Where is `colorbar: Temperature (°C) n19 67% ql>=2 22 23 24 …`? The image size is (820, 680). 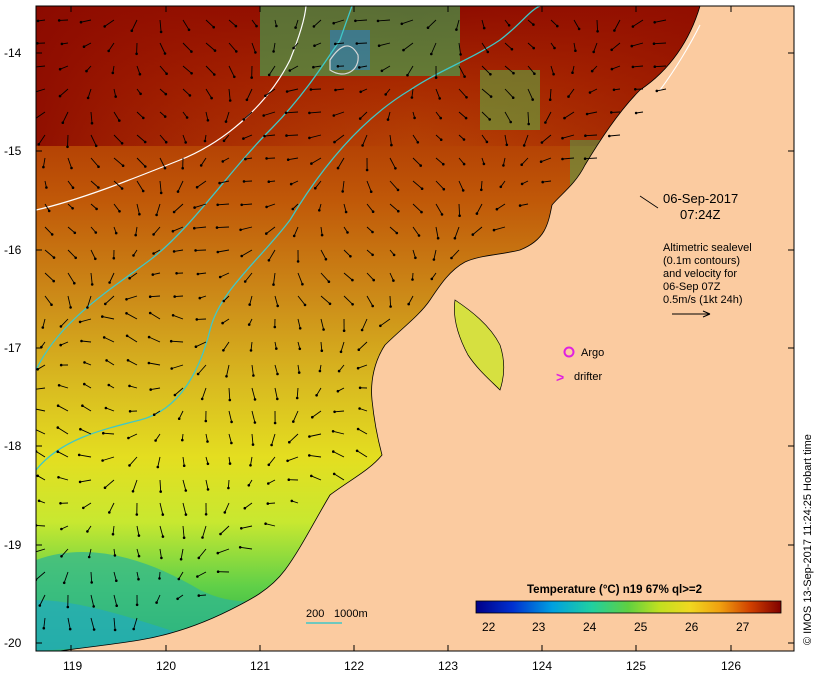
colorbar: Temperature (°C) n19 67% ql>=2 22 23 24 … is located at coordinates (628, 609).